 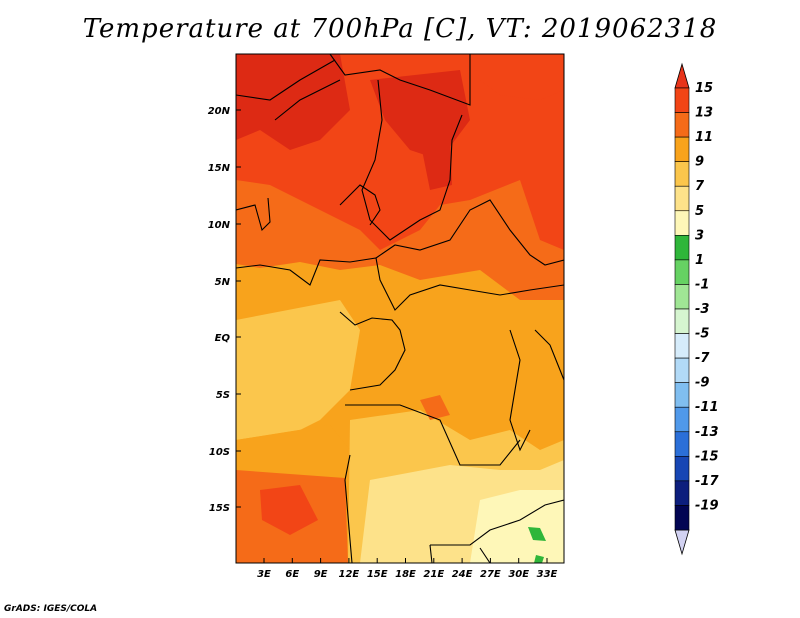 What do you see at coordinates (223, 282) in the screenshot?
I see `lat-label: 5N` at bounding box center [223, 282].